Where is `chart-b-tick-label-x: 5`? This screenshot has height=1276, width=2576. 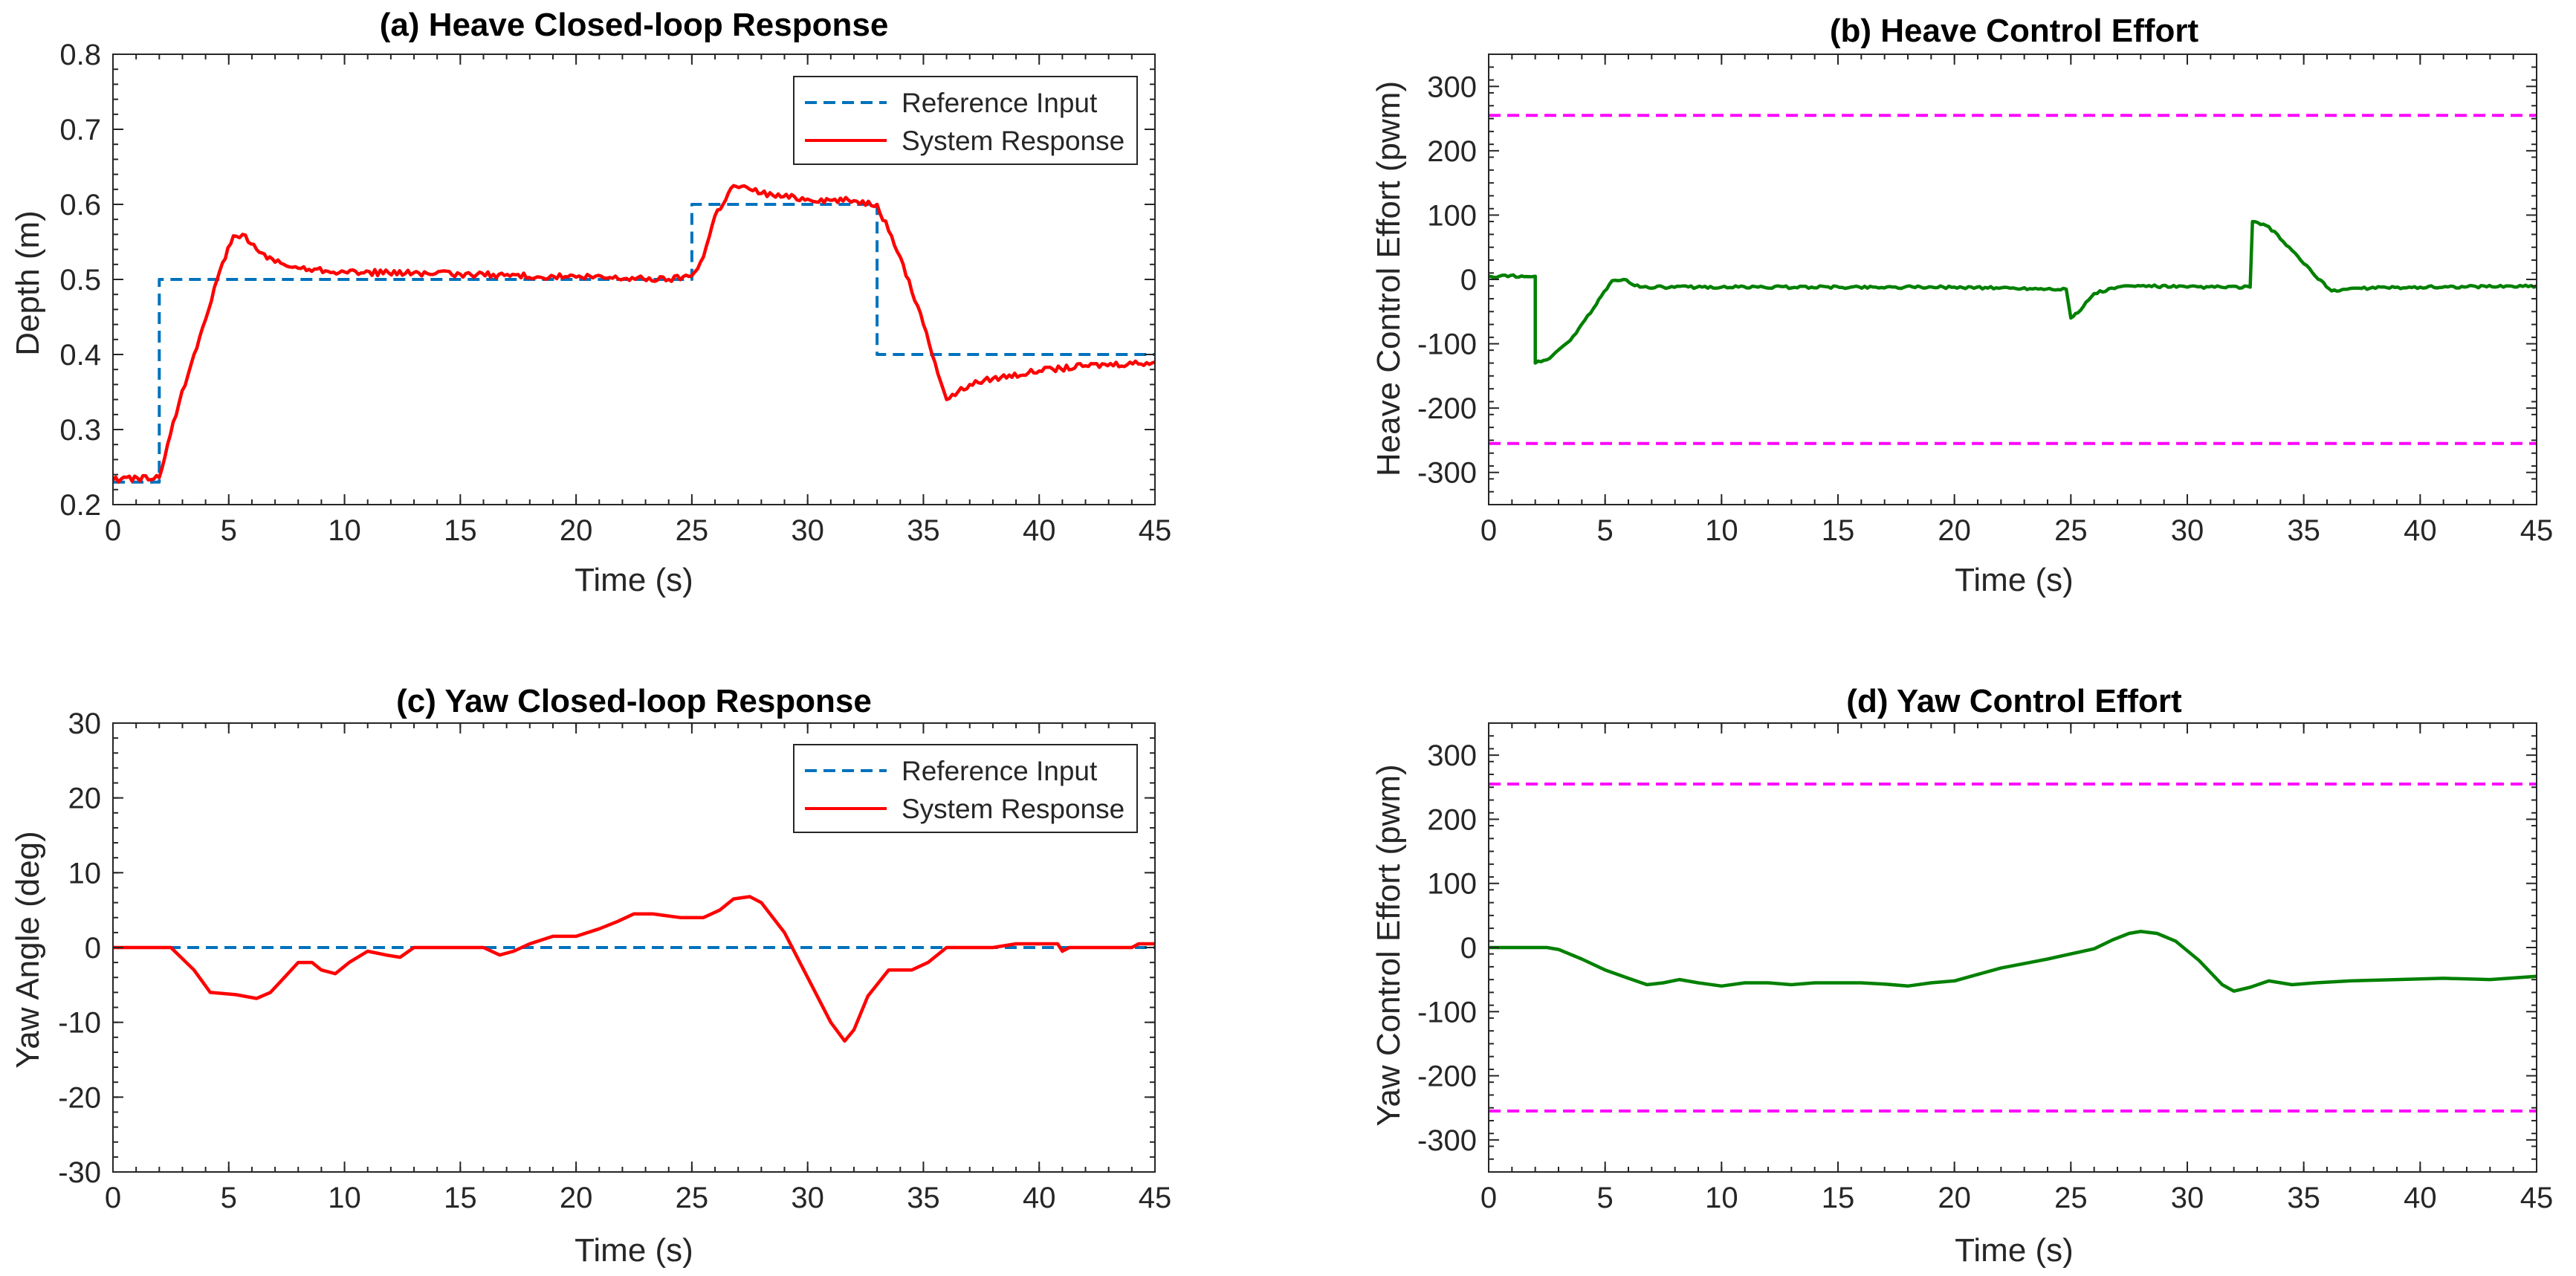
chart-b-tick-label-x: 5 is located at coordinates (1605, 531).